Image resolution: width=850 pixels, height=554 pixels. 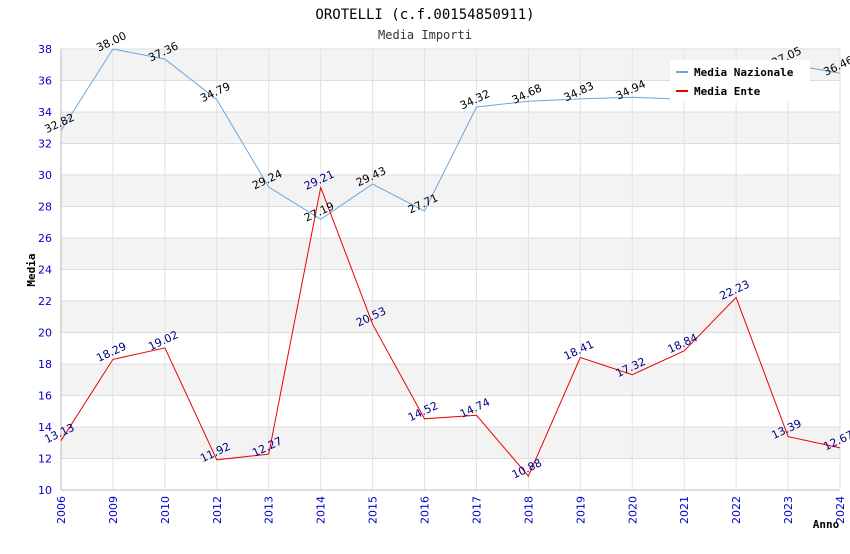 I want to click on data-label-media-ente: 14.74, so click(x=475, y=408).